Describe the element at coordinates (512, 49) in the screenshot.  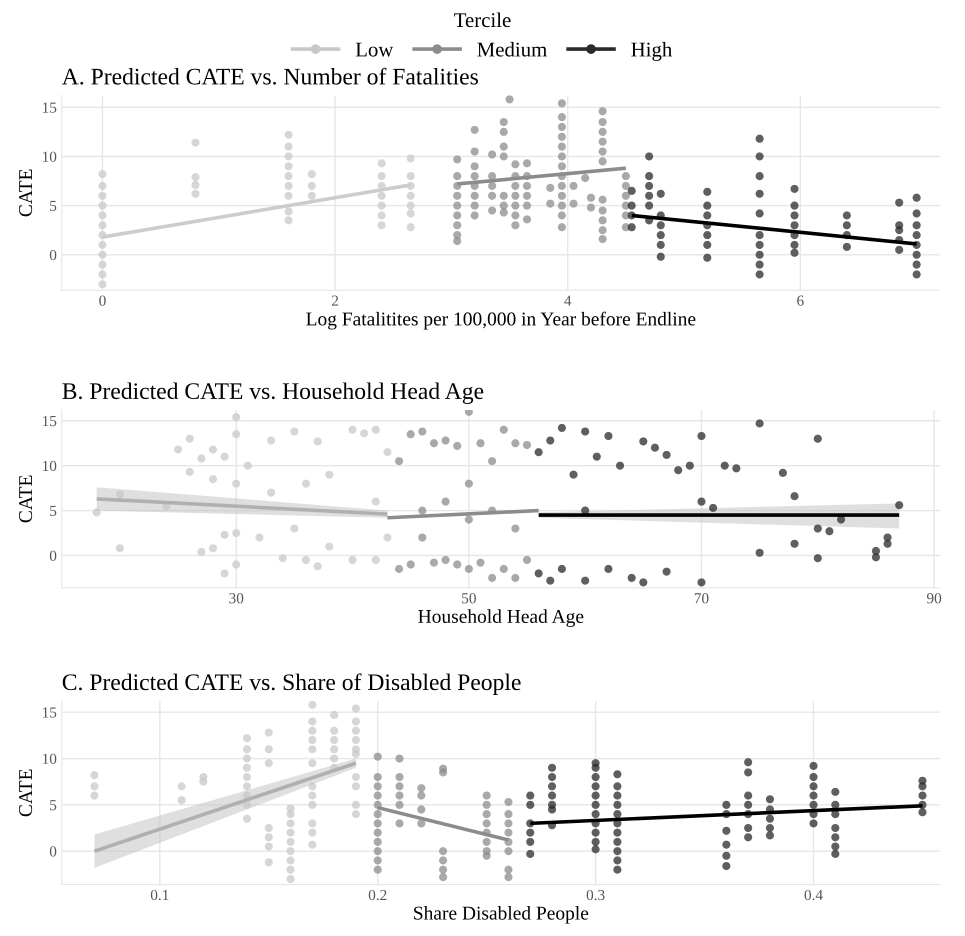
I see `legend-label: Medium` at that location.